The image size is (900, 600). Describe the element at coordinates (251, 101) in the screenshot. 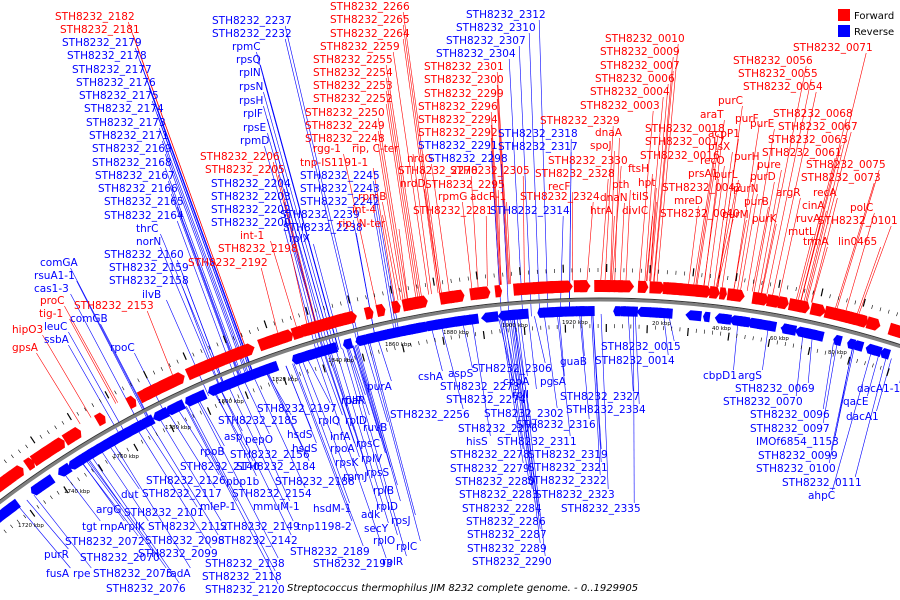

I see `reverse-gene-label: rpsH` at that location.